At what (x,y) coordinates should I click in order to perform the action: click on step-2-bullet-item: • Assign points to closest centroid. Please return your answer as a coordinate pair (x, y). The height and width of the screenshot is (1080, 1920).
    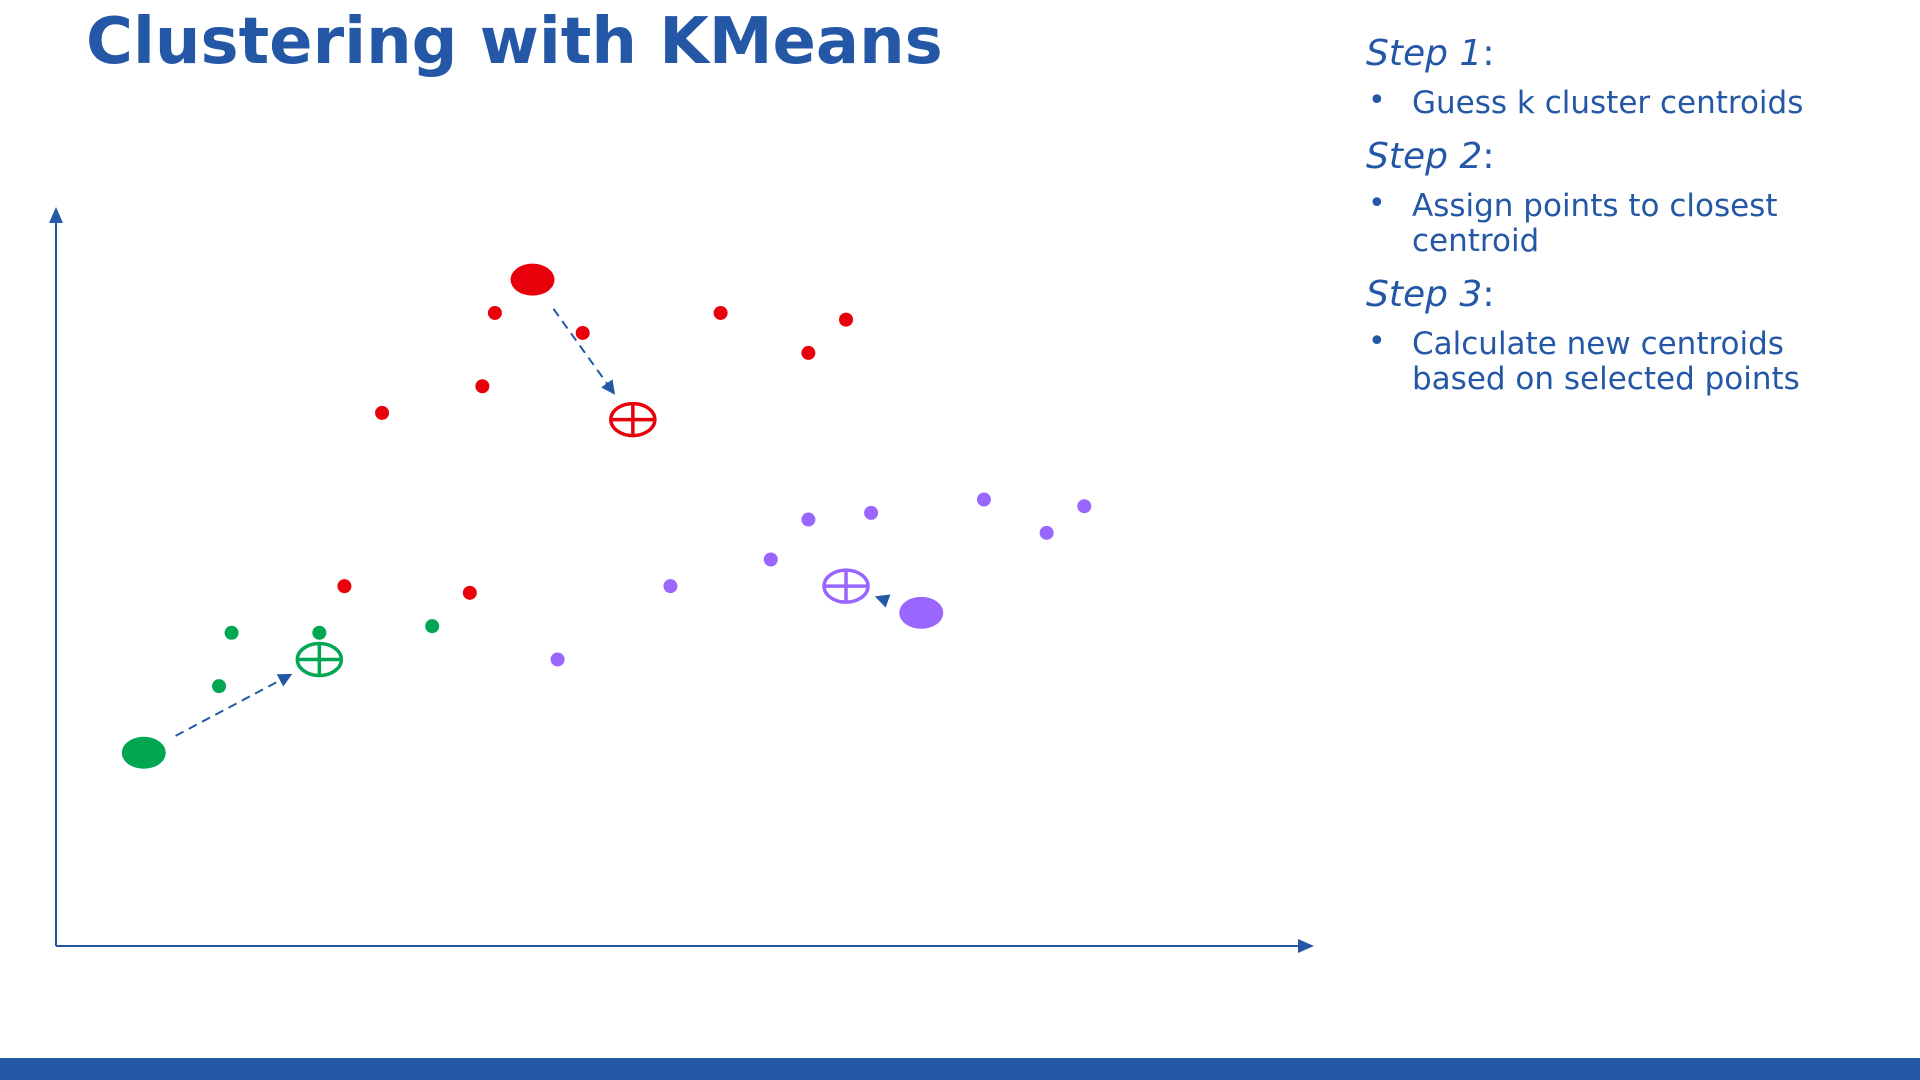
    Looking at the image, I should click on (1626, 224).